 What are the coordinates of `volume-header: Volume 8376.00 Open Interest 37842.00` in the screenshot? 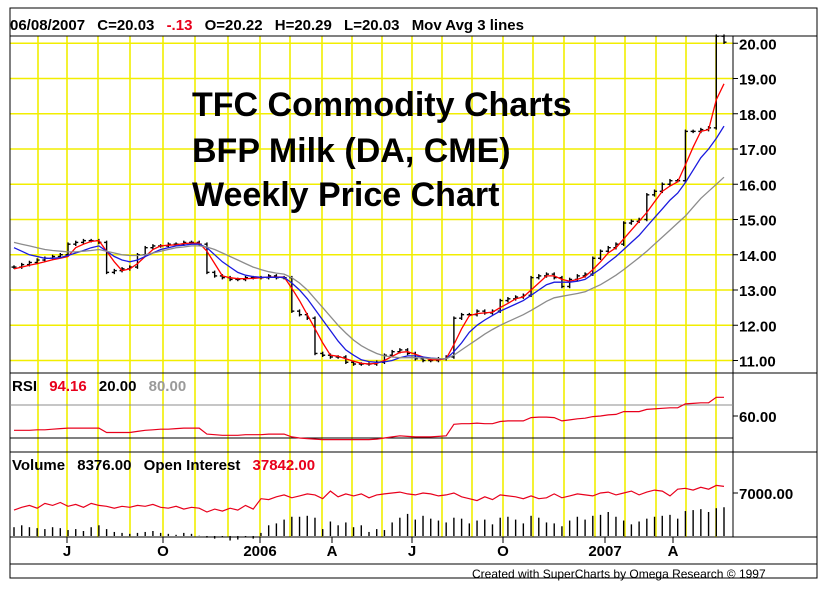 It's located at (163, 465).